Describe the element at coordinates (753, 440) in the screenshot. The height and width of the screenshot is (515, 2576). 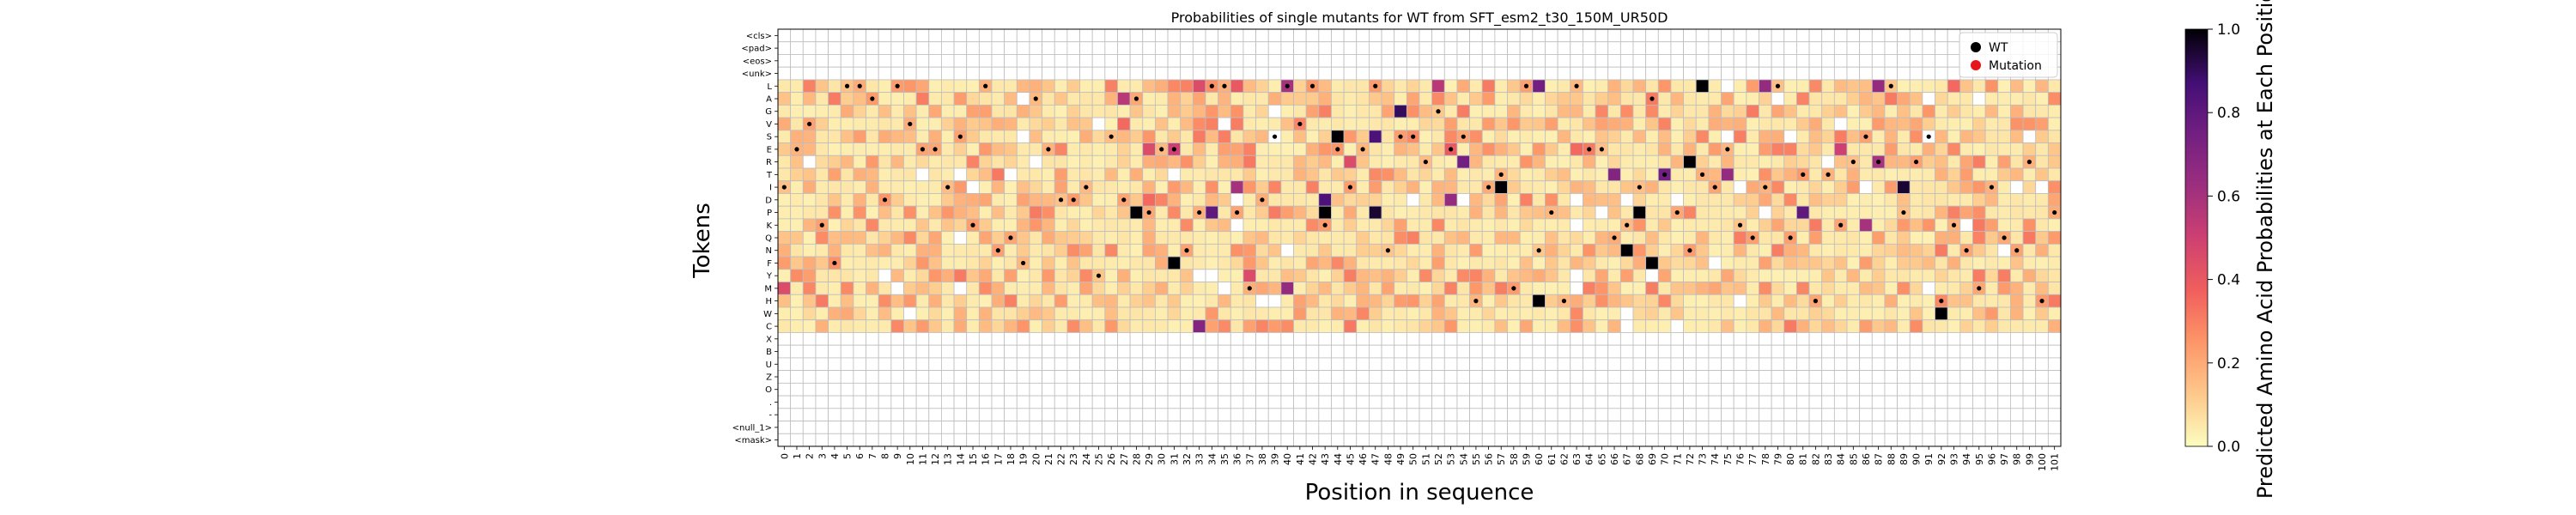
I see `y-tick-label: <mask>` at that location.